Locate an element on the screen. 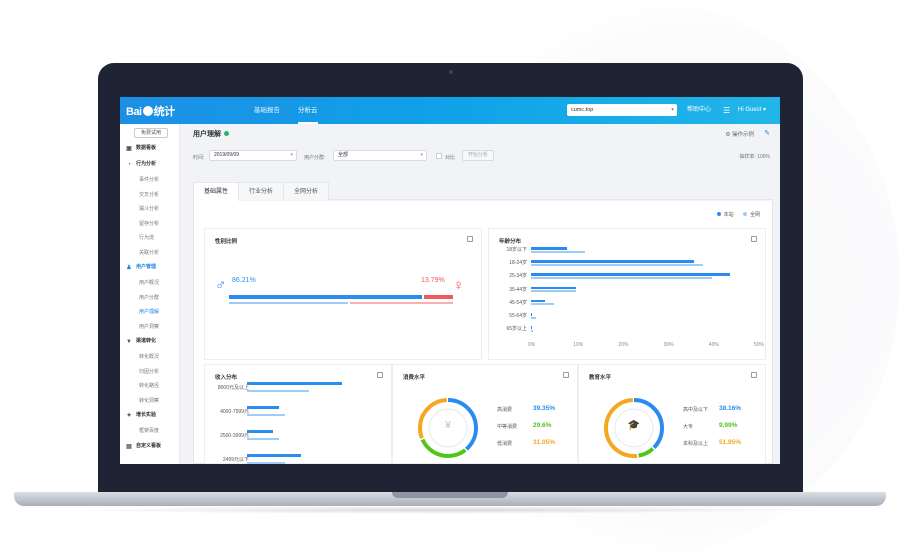  age-category-label: 18岁以下 is located at coordinates (516, 250).